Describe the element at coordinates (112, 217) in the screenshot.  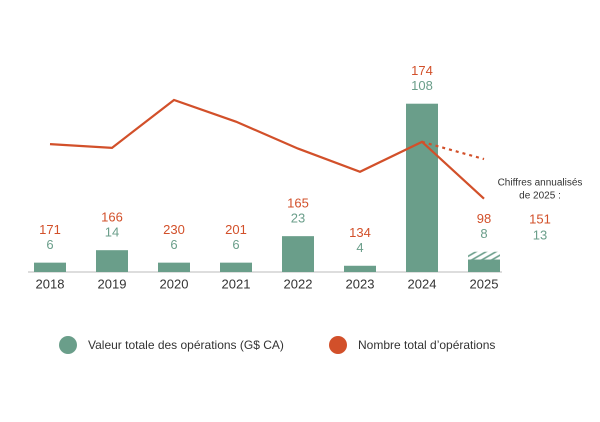
I see `line-value-label: 166` at that location.